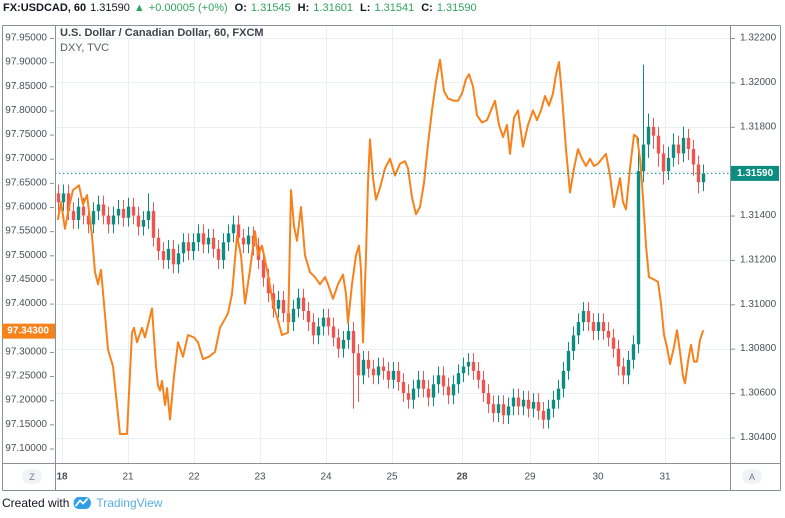 This screenshot has width=785, height=518. Describe the element at coordinates (758, 82) in the screenshot. I see `right-axis-label: 1.32000` at that location.